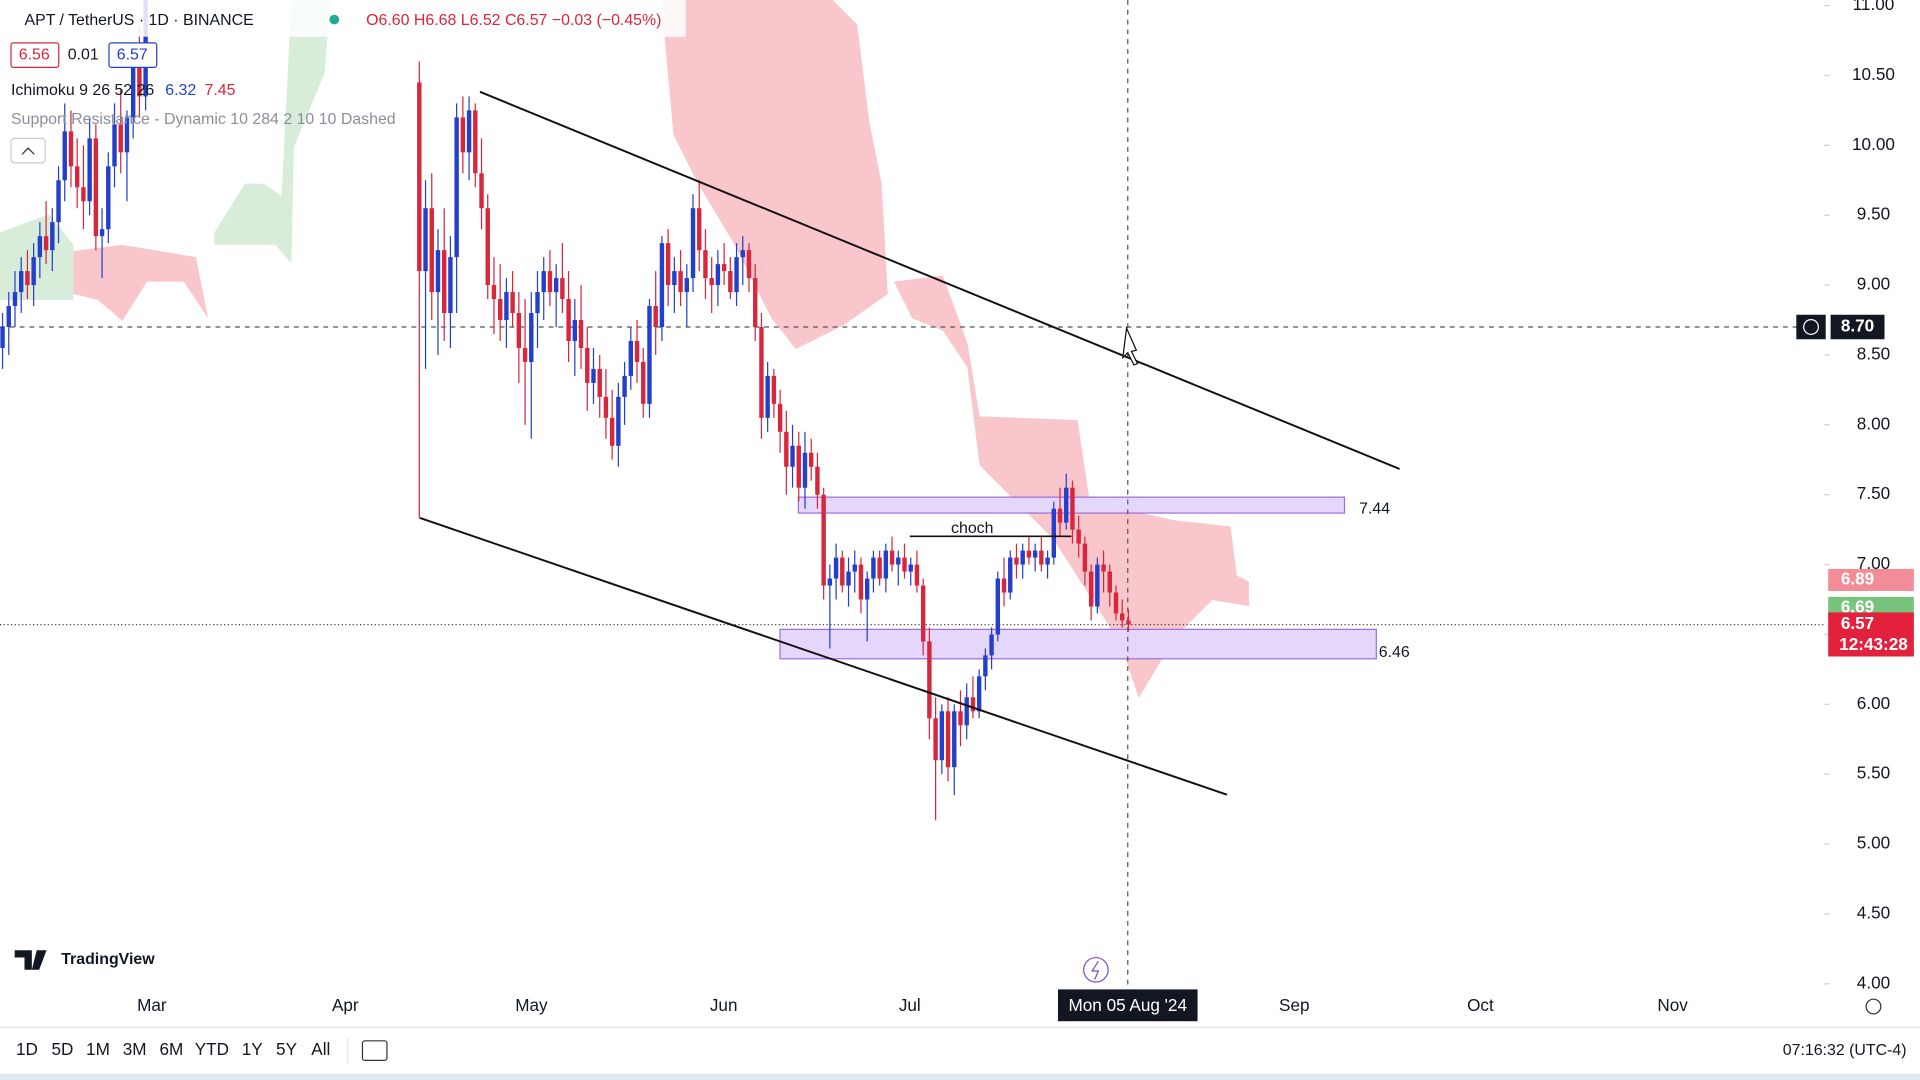  Describe the element at coordinates (138, 20) in the screenshot. I see `symbol: APT / TetherUS · 1D · BINANCE` at that location.